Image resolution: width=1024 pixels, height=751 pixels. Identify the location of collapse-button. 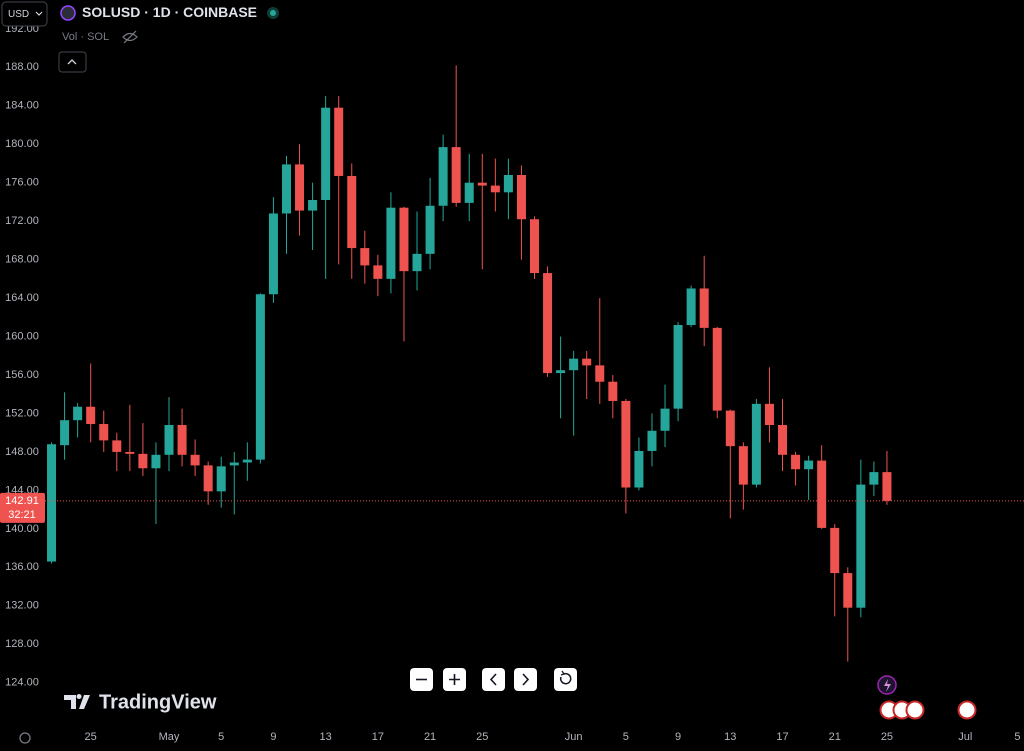
(72, 62).